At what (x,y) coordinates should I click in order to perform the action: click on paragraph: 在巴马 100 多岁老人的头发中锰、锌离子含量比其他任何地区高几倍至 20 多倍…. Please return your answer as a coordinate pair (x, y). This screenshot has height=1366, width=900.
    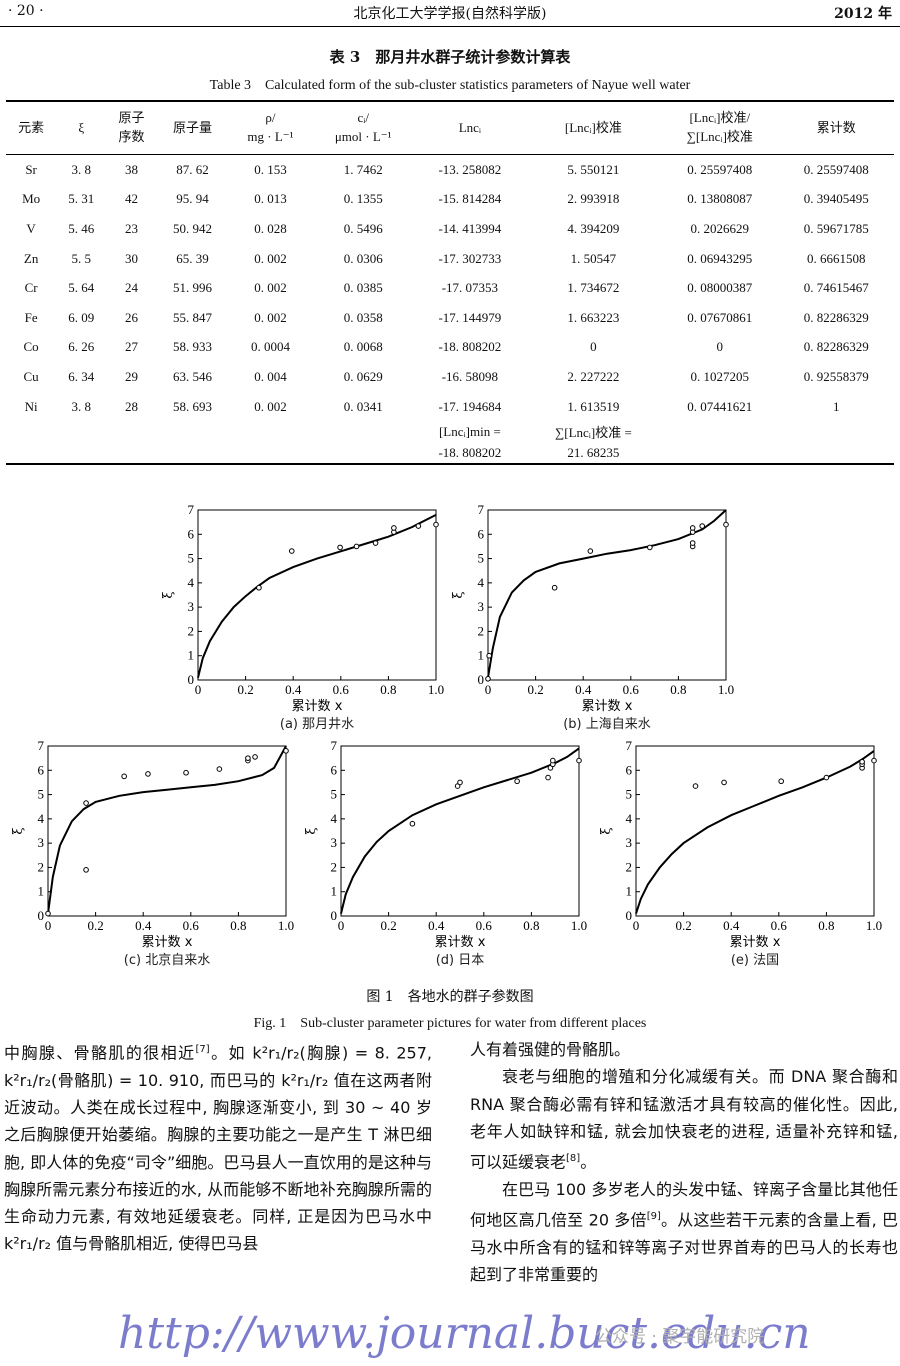
    Looking at the image, I should click on (684, 1232).